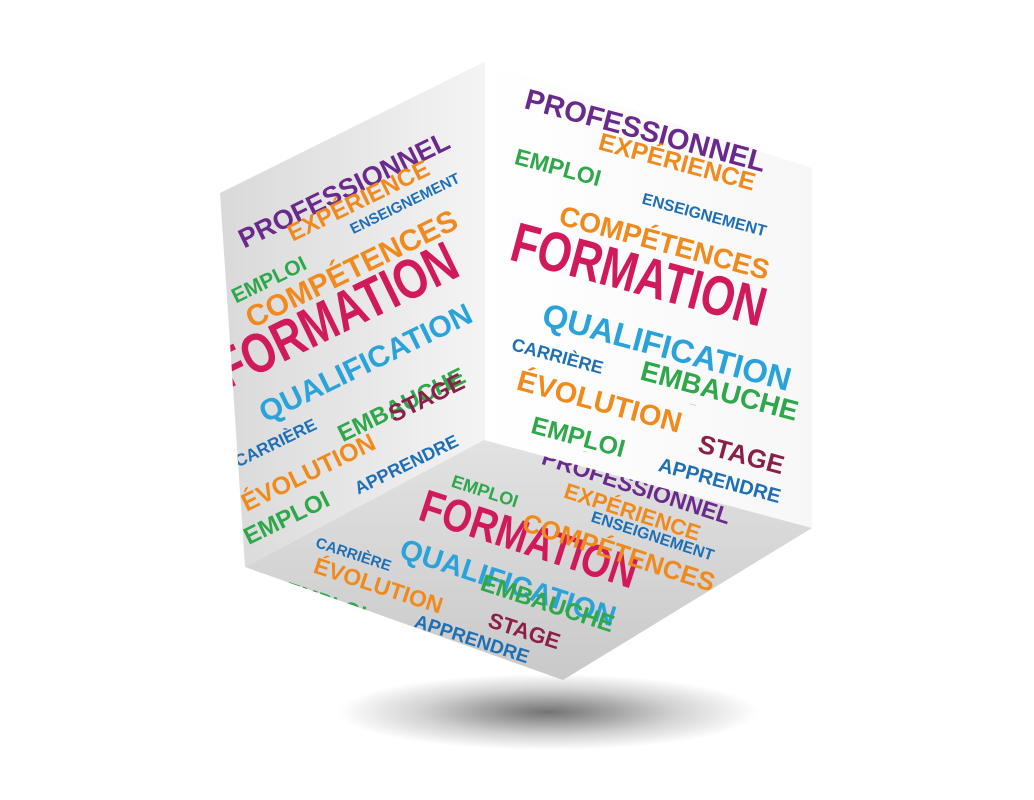 This screenshot has width=1034, height=800. I want to click on cube-shadow, so click(548, 712).